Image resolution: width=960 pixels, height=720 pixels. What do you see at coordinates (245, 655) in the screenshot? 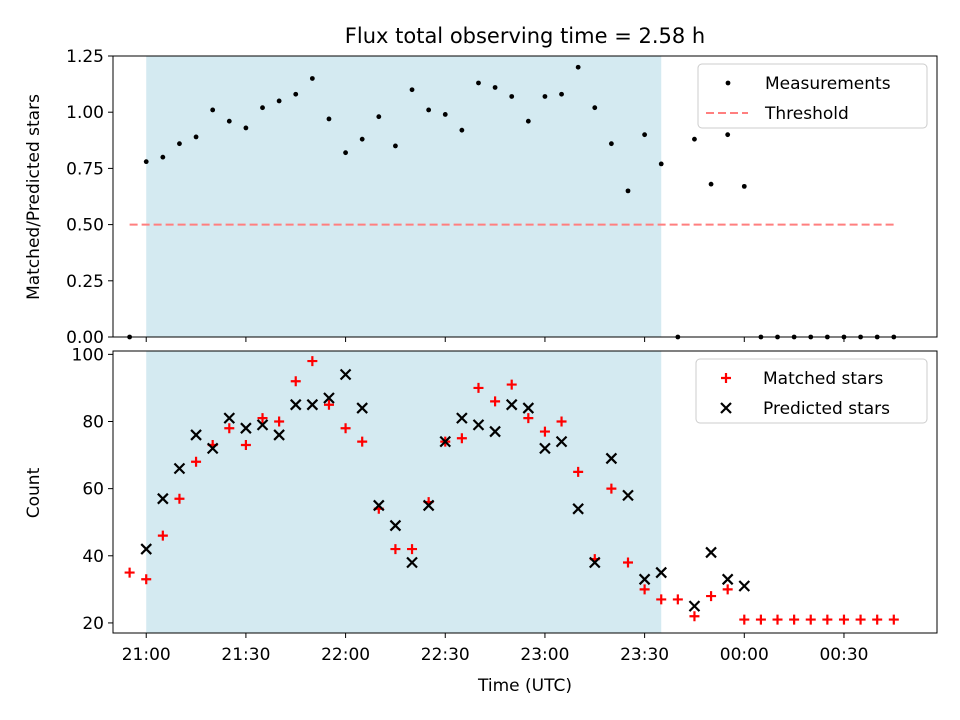
I see `x-tick-label: 21:30` at bounding box center [245, 655].